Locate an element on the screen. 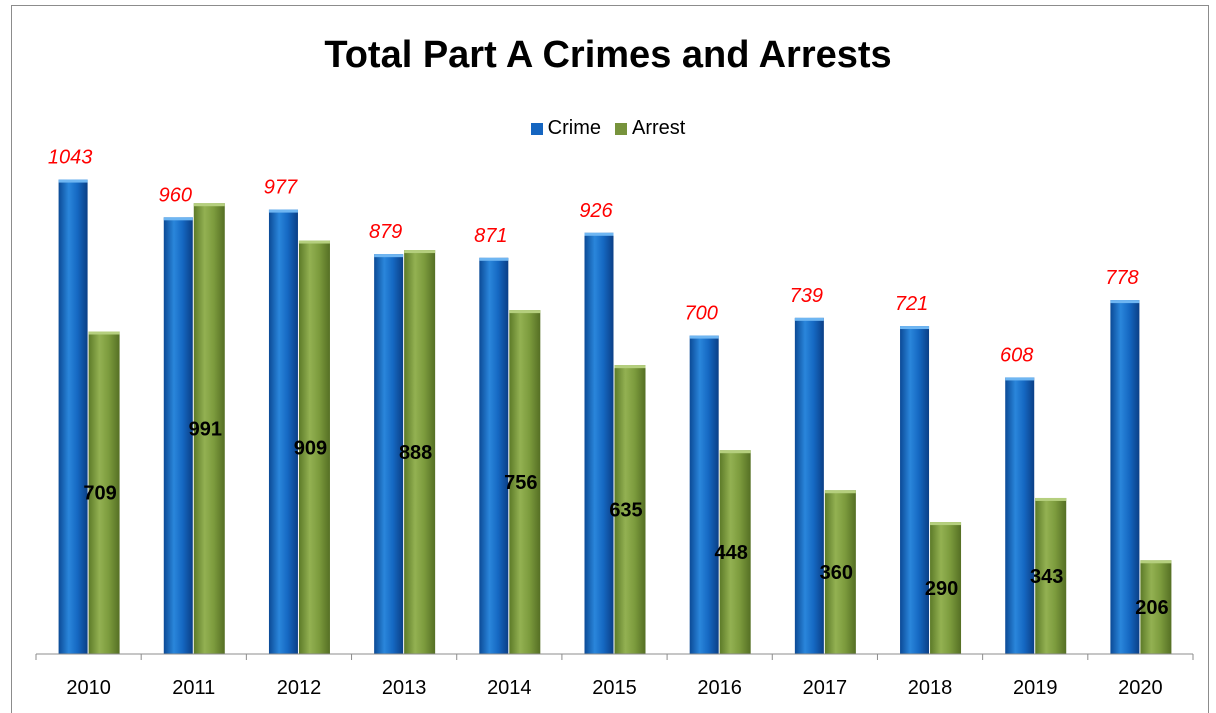  x-tick-label-2017: 2017 is located at coordinates (825, 688).